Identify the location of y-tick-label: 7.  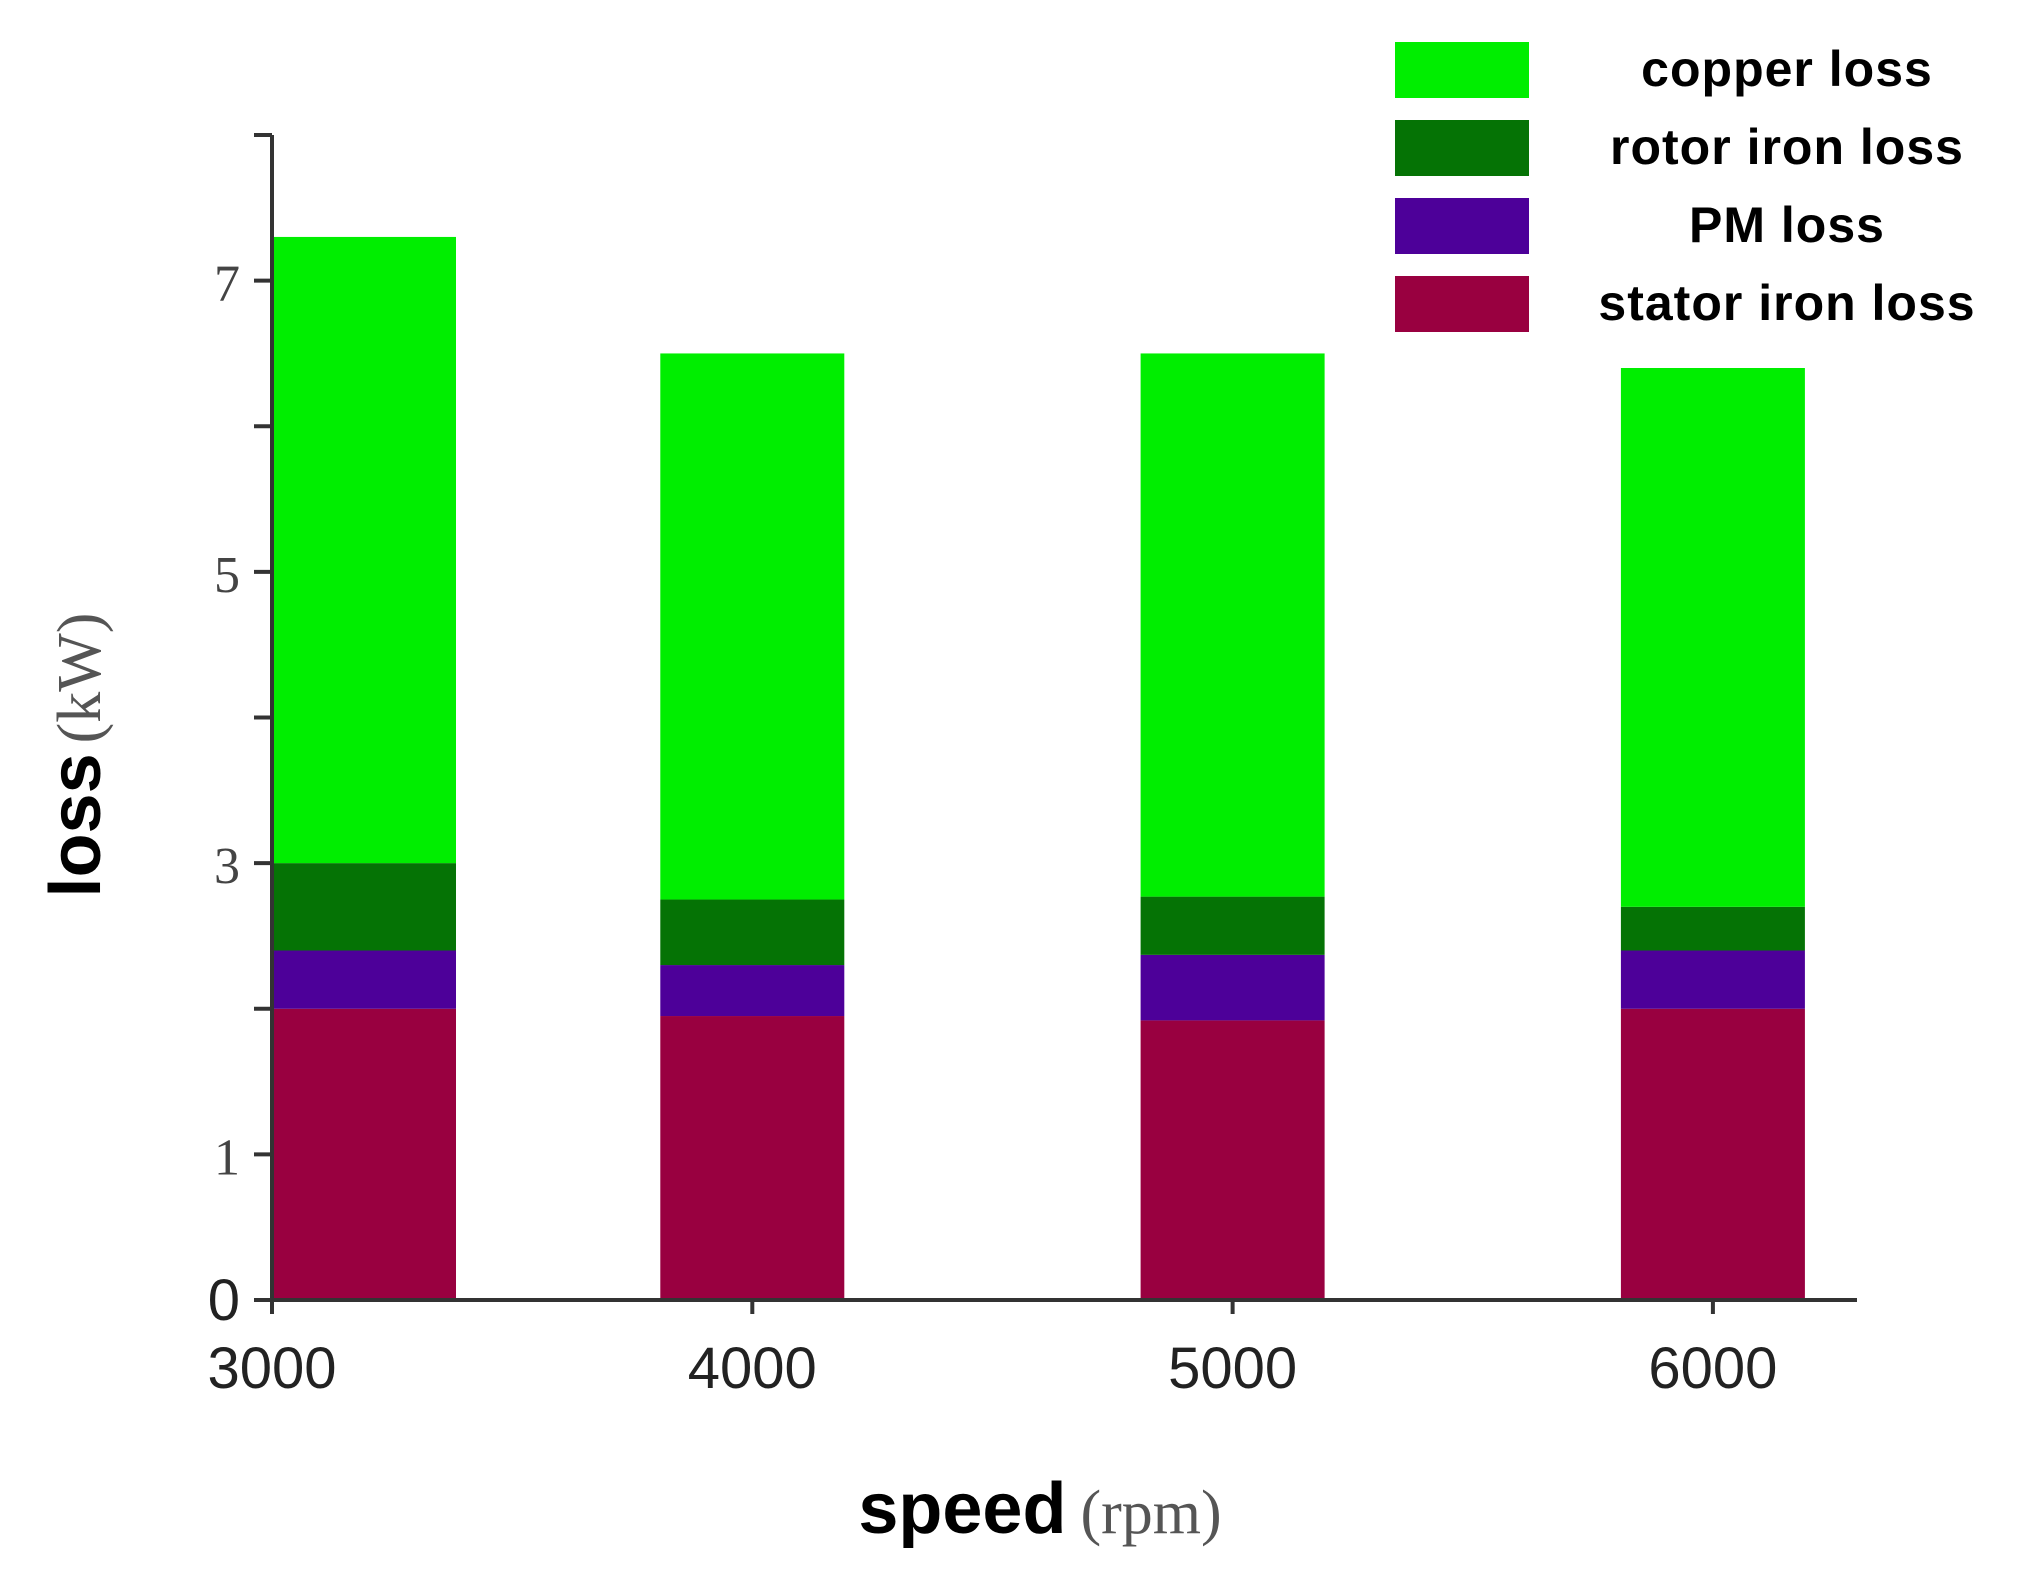
(227, 284).